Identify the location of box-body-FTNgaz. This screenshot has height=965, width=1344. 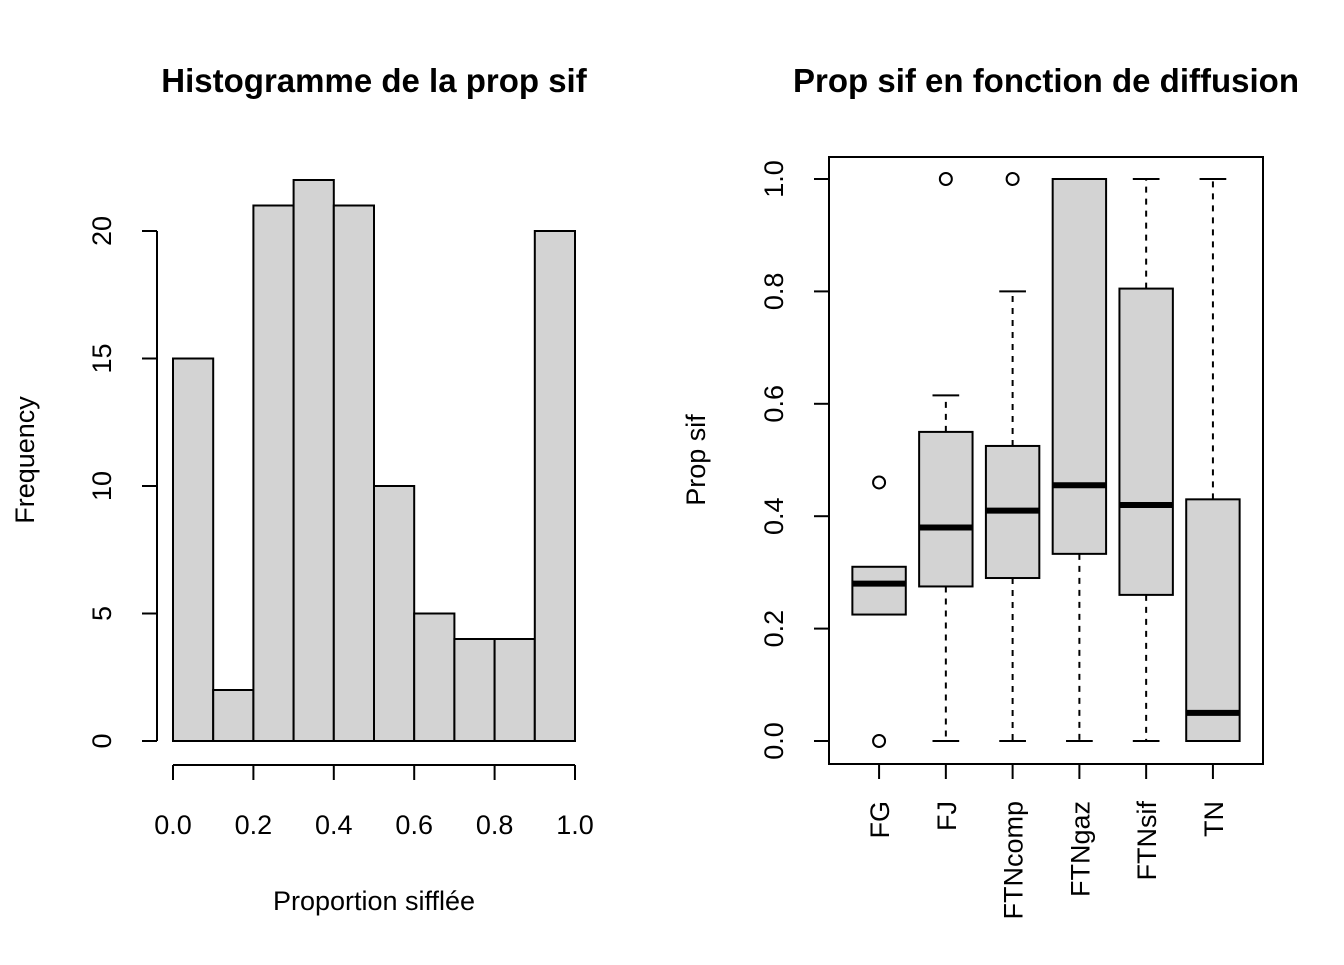
(1079, 366).